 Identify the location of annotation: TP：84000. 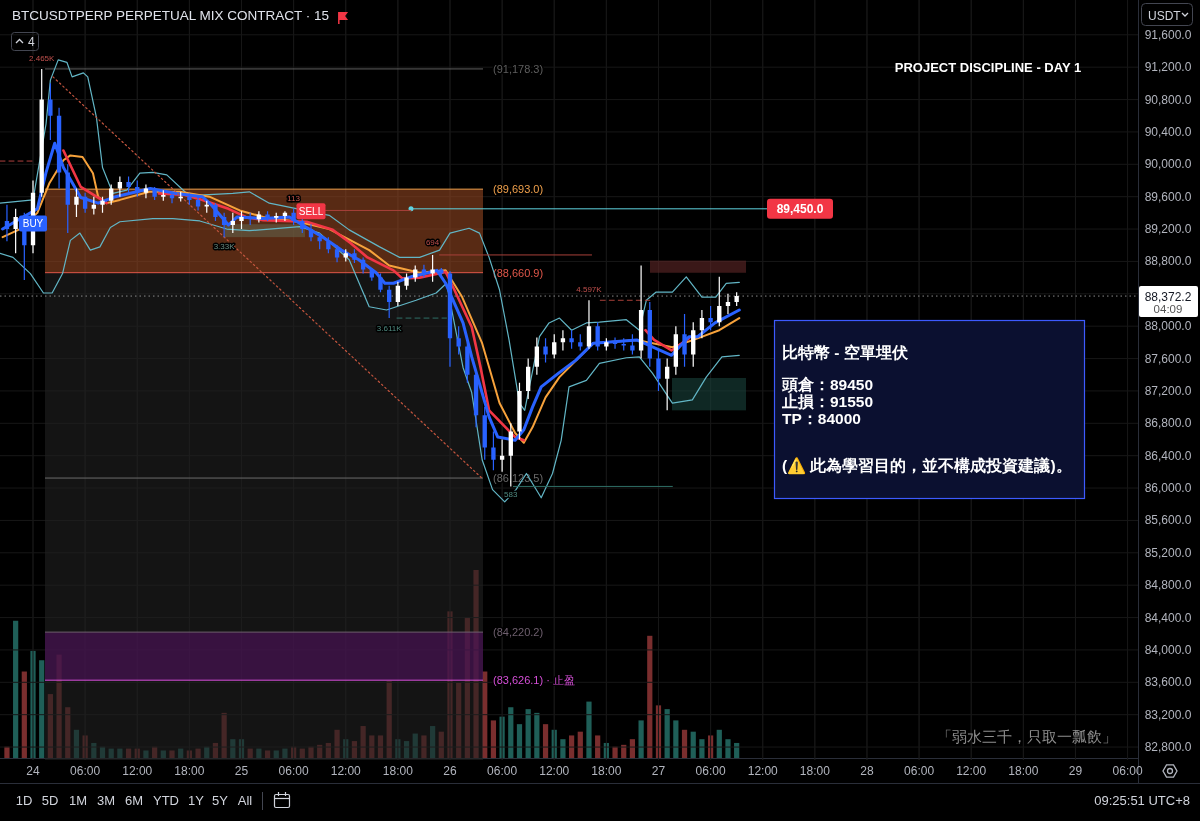
(821, 418).